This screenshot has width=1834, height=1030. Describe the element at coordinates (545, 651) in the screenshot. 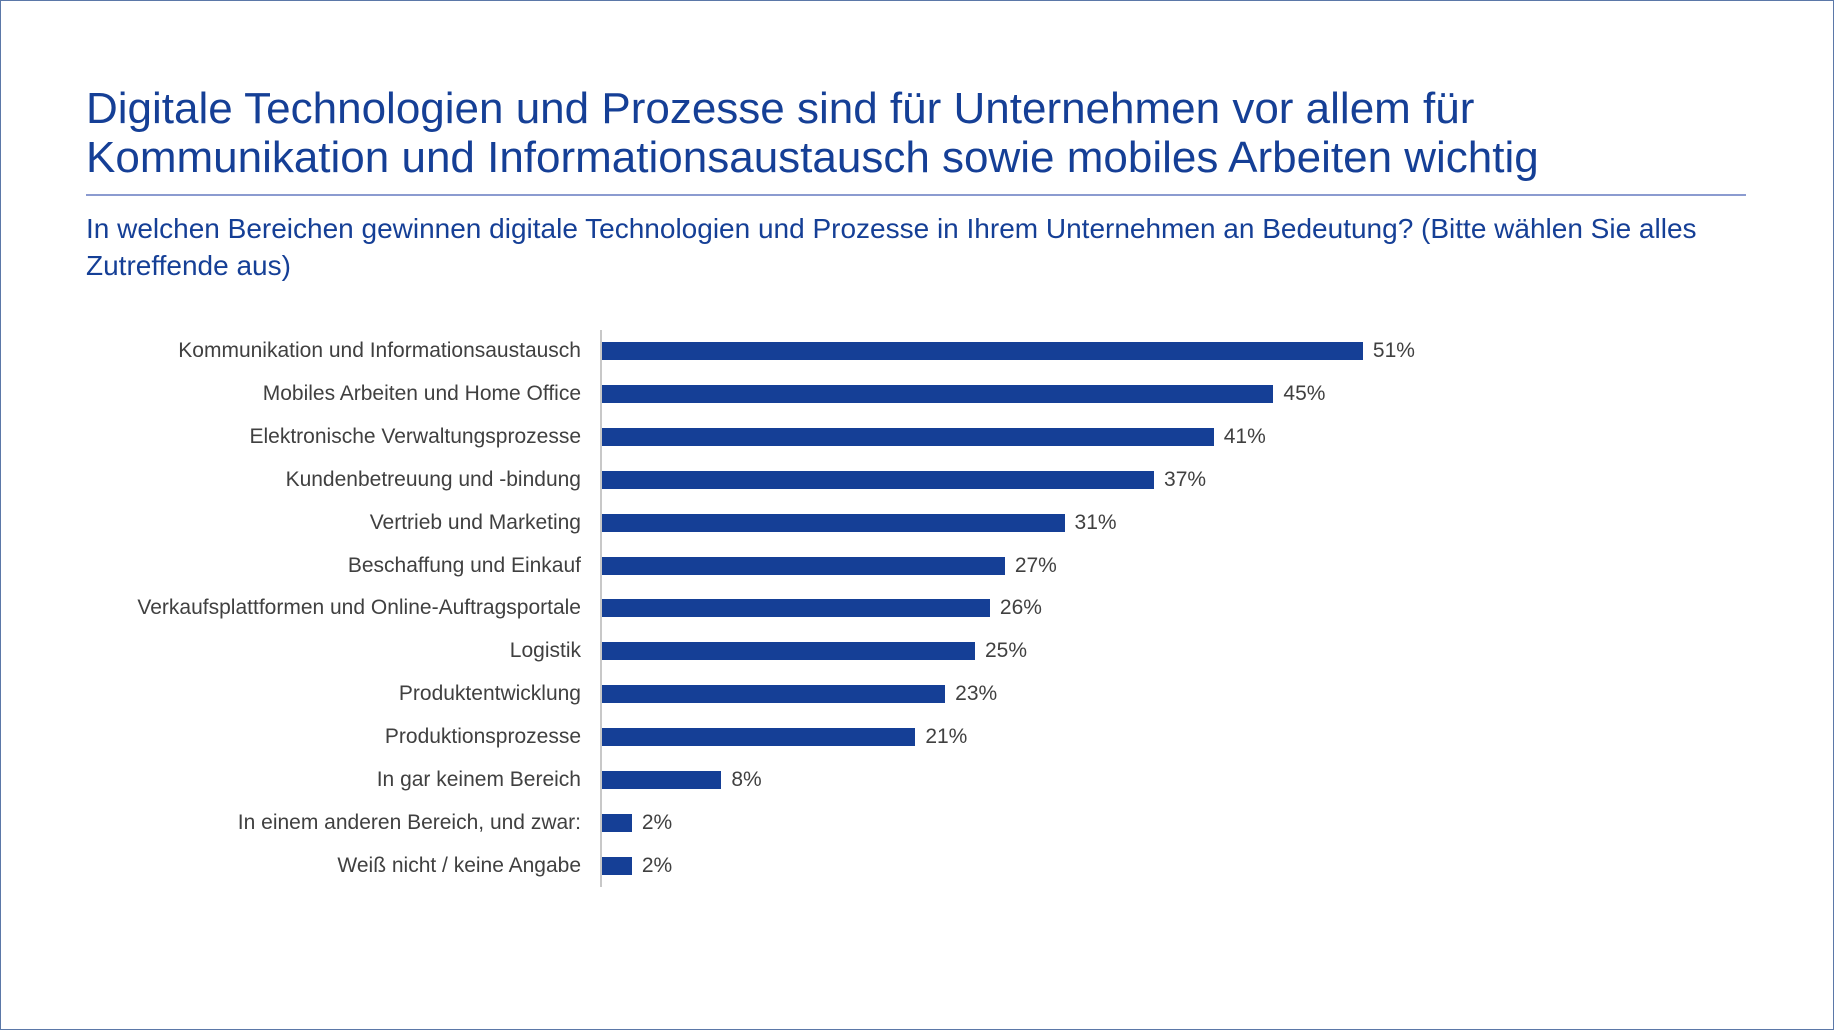

I see `category-label: Logistik` at that location.